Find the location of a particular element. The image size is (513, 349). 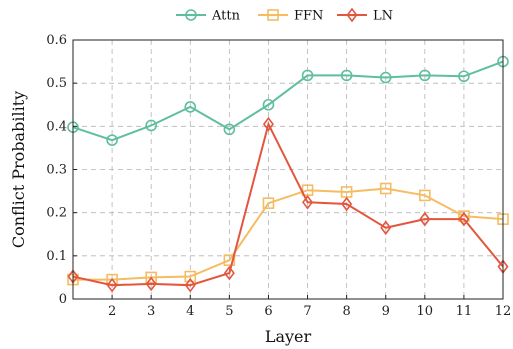

legend-item-ln: LN is located at coordinates (365, 15).